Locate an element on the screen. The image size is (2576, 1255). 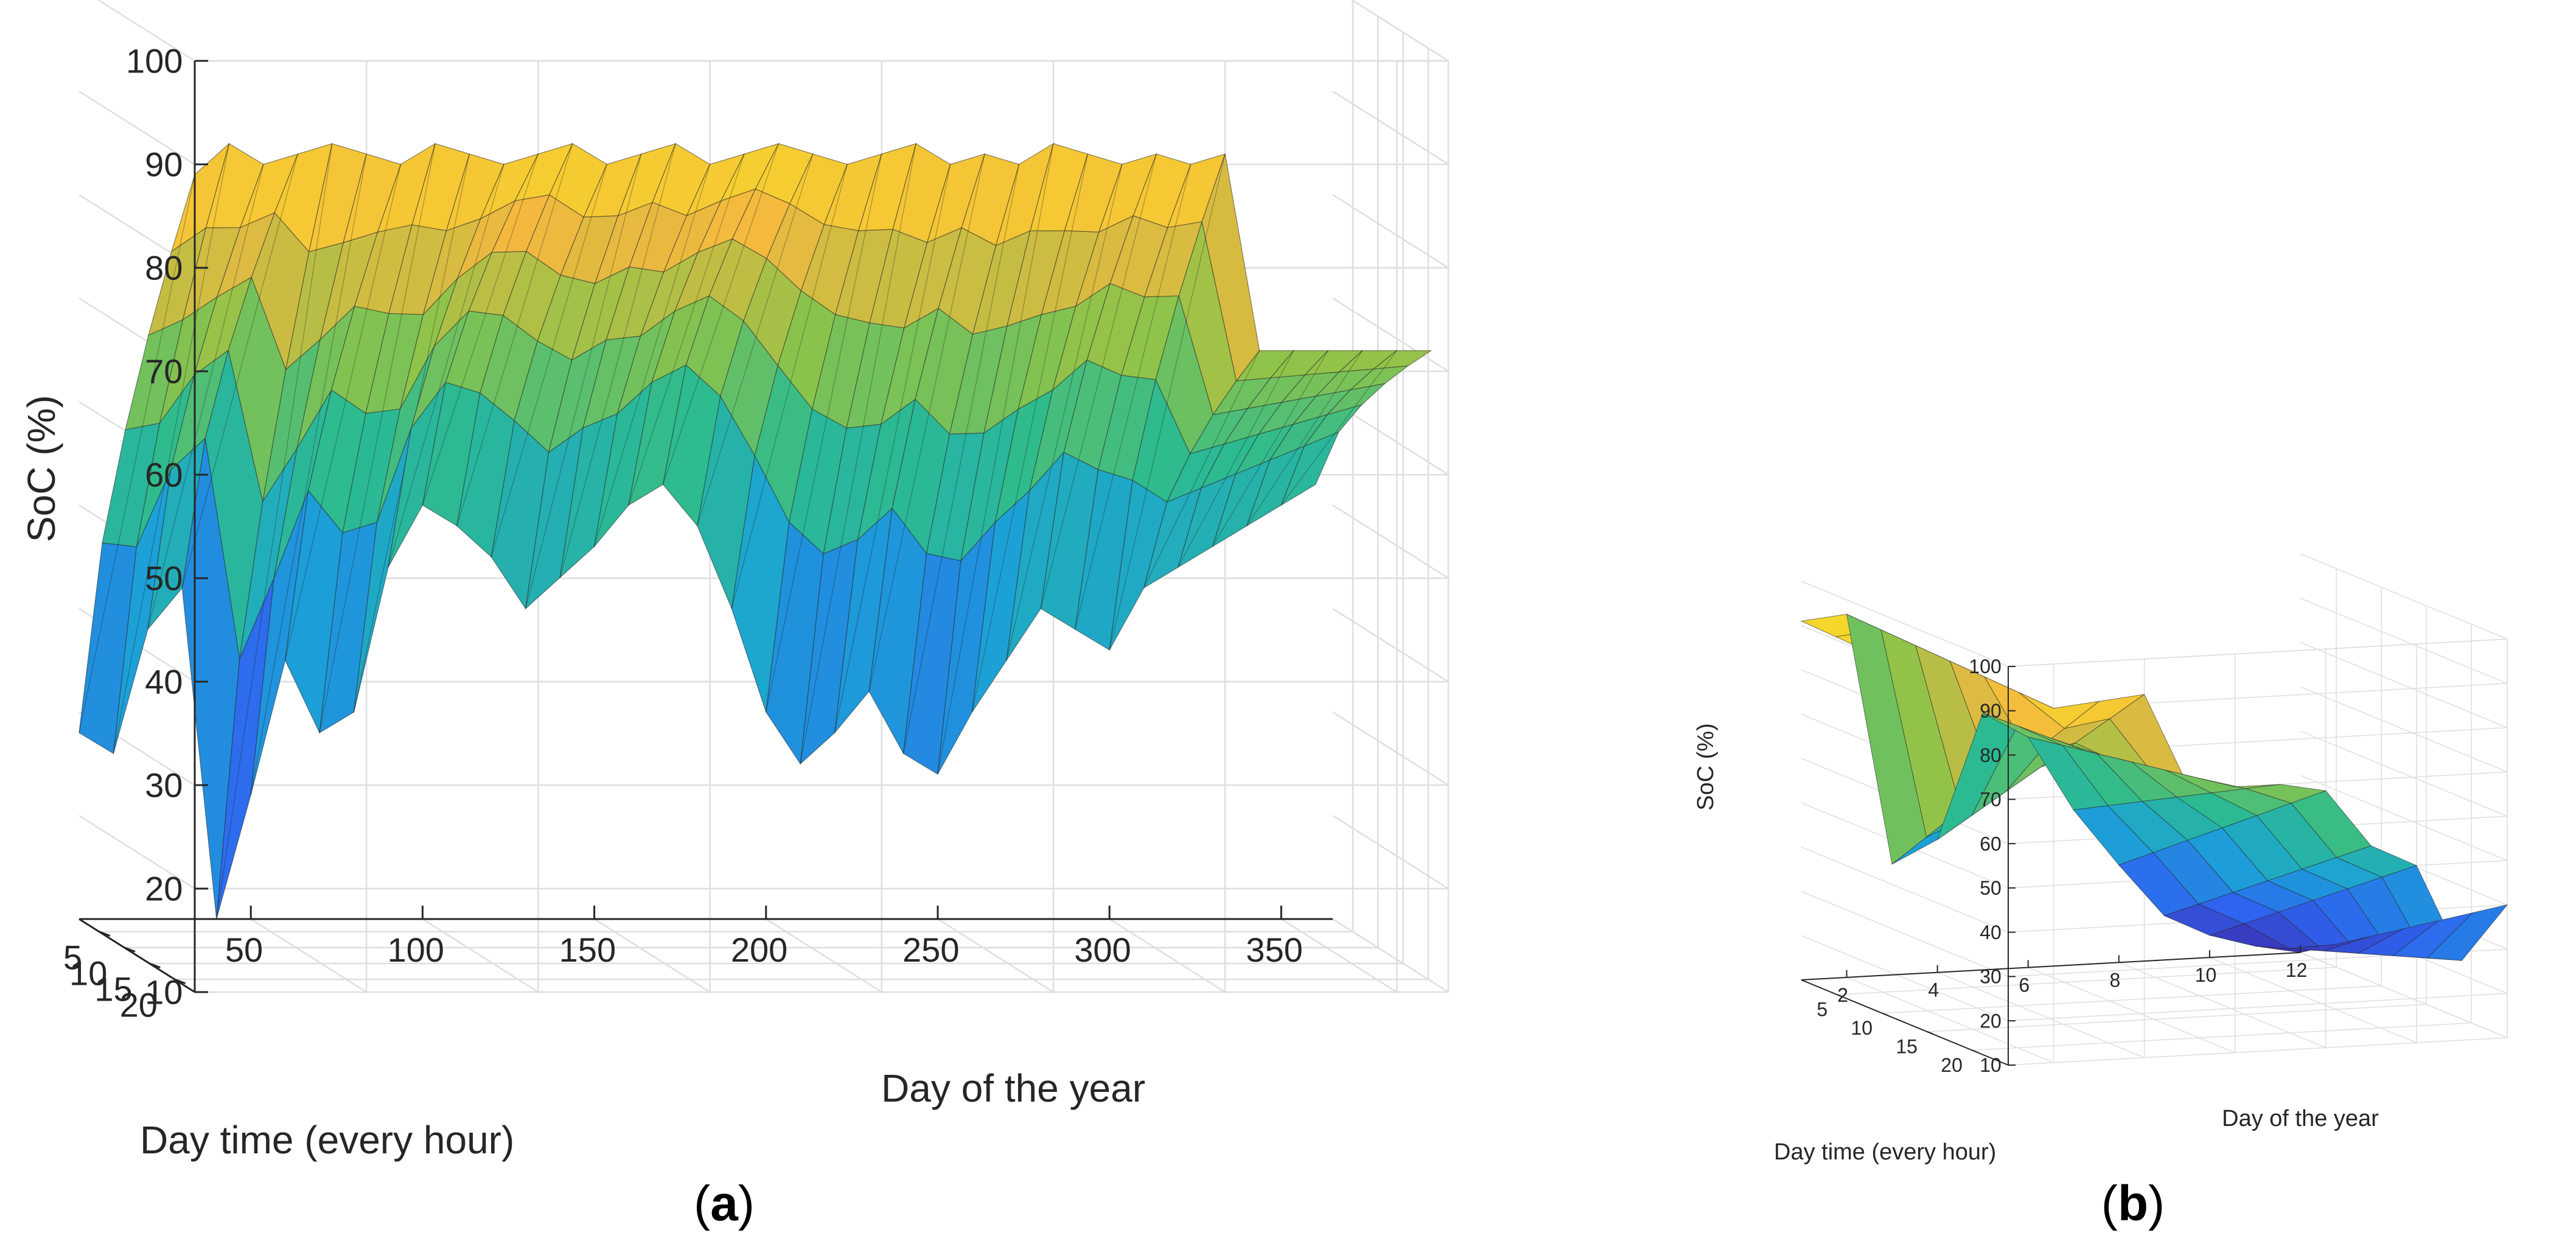
panel-b-axes: 10 20 30 40 50 60 70 80 90 100 2 4 6 8 10 12 5 10 15 20 is located at coordinates (2054, 865).